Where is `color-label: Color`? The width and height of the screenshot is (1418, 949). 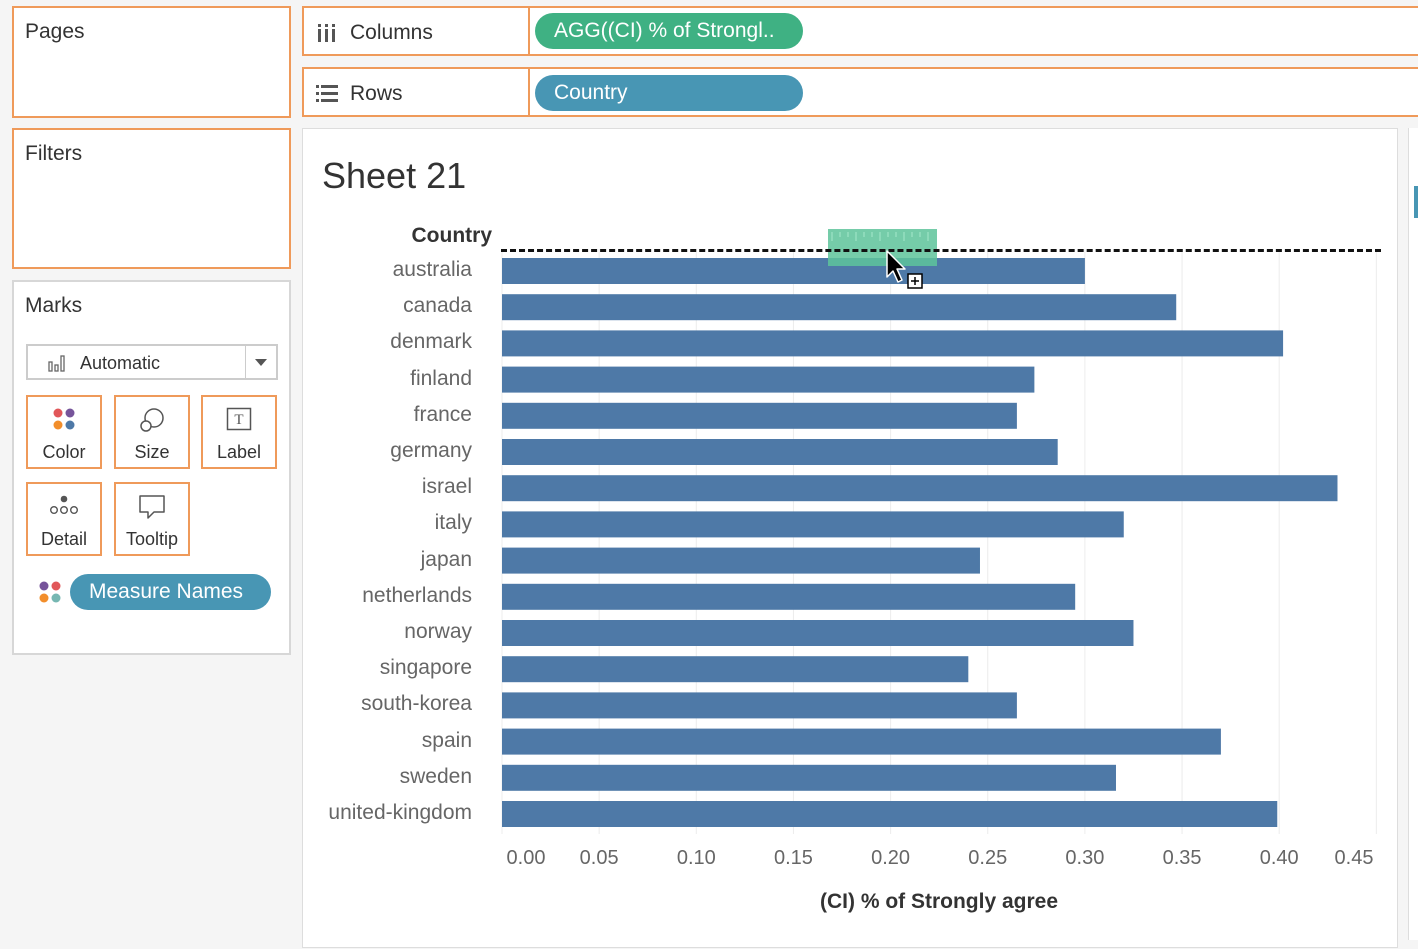
color-label: Color is located at coordinates (64, 452).